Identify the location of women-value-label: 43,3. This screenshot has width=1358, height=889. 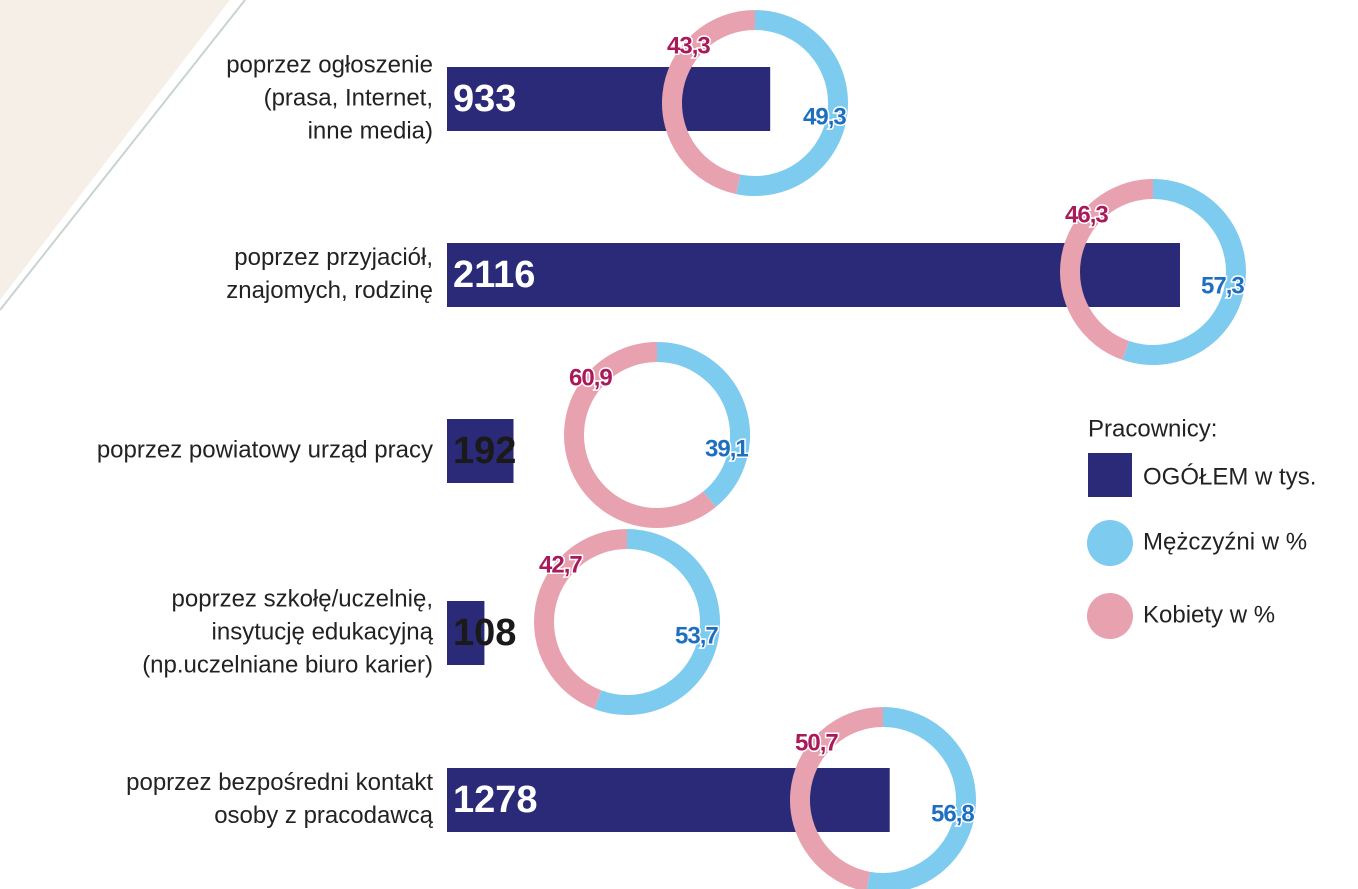
(688, 45).